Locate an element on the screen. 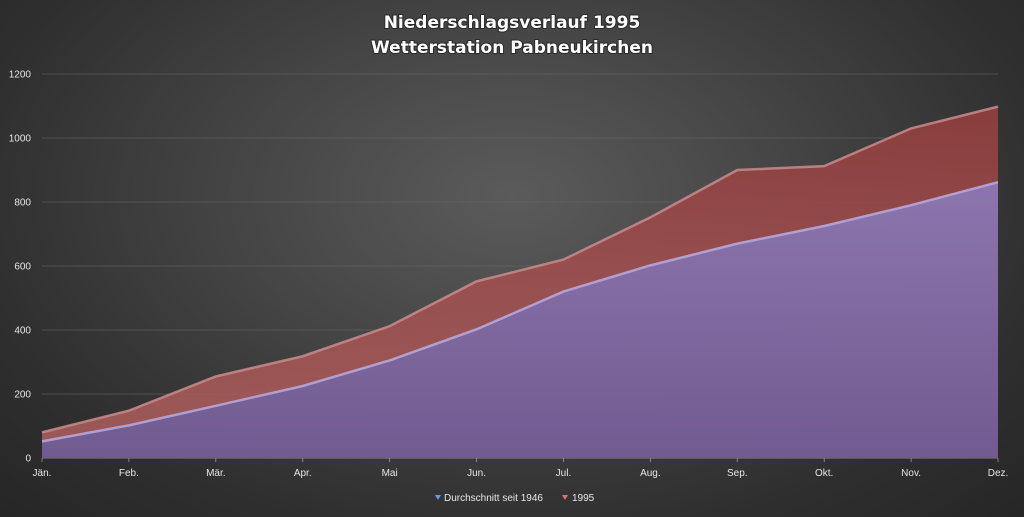 This screenshot has height=517, width=1024. x-tick-label: Okt. is located at coordinates (824, 473).